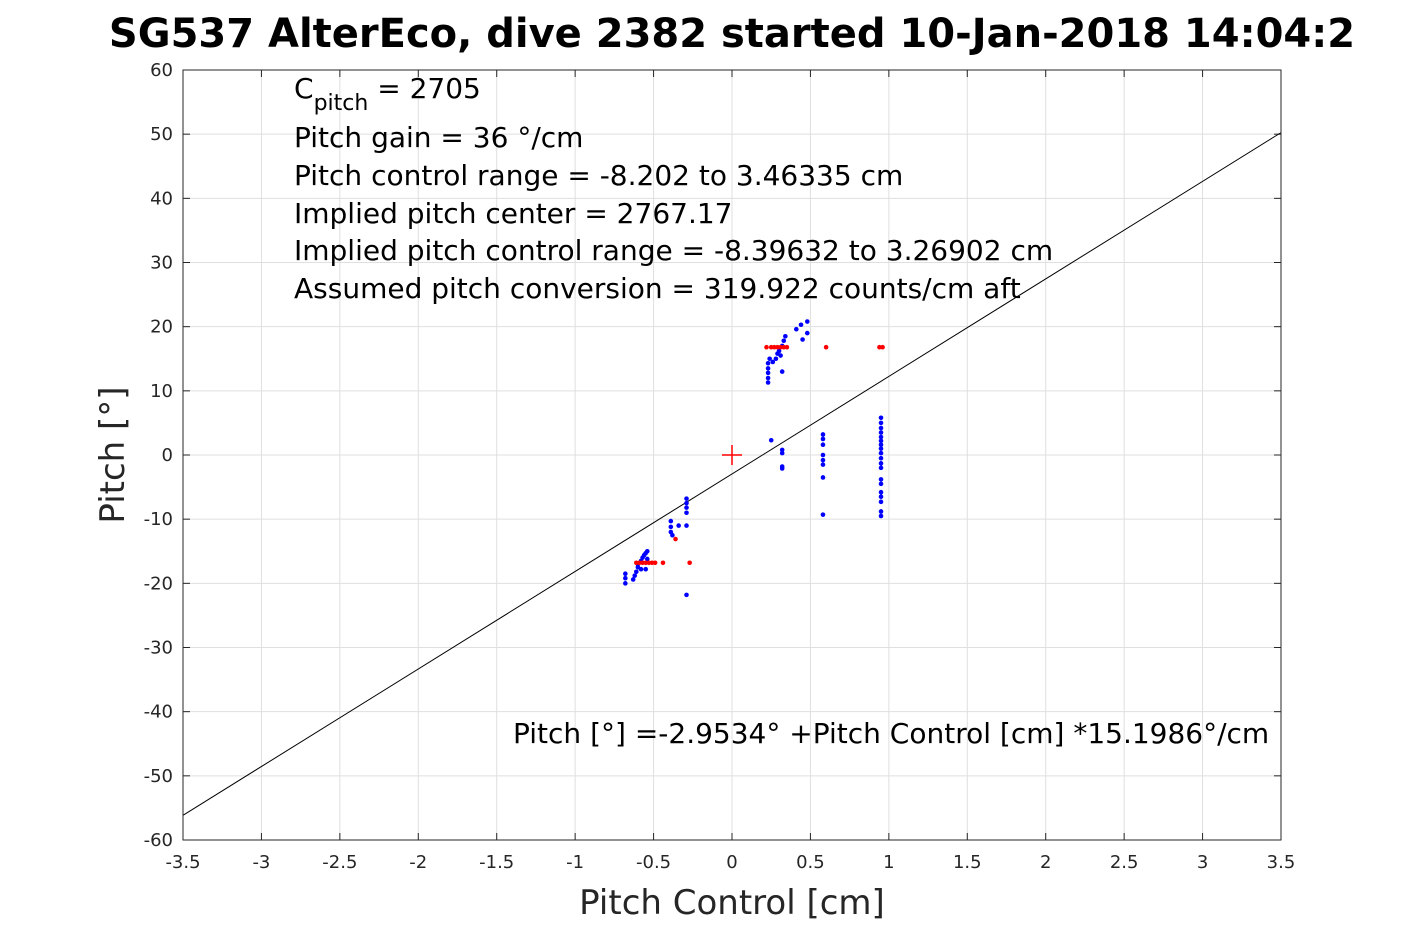 This screenshot has height=945, width=1417. I want to click on x-axis-label: Pitch Control [cm], so click(732, 903).